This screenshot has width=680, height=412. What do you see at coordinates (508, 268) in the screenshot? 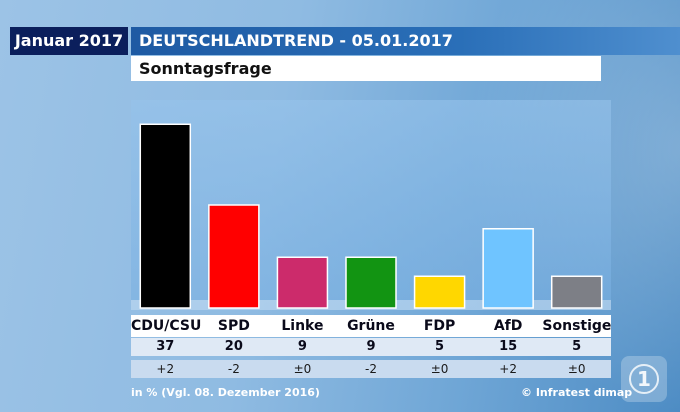
I see `bar-afd` at bounding box center [508, 268].